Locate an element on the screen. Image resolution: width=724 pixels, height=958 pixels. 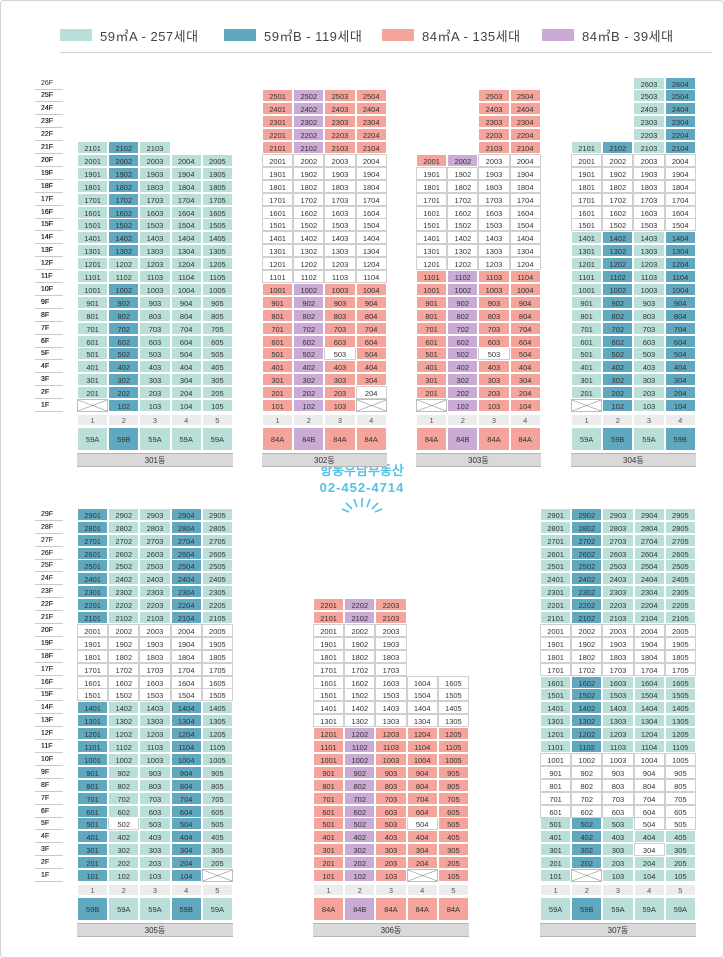
unit-cell: 301 is located at coordinates (93, 380).